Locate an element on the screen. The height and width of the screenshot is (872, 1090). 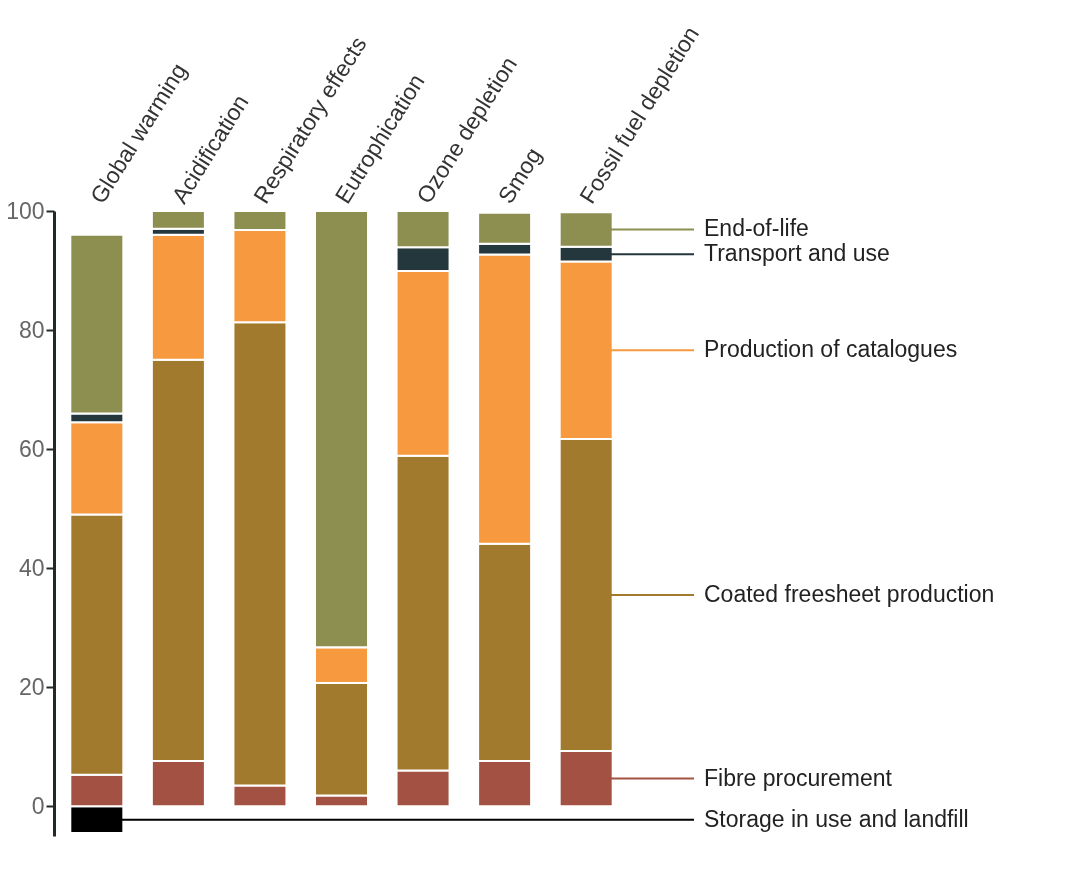
y-tick-label: 20 is located at coordinates (31, 686).